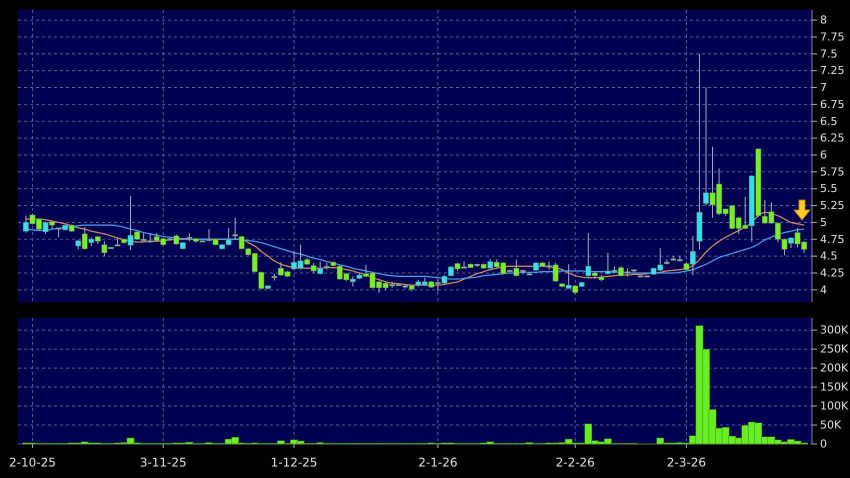 This screenshot has height=478, width=850. What do you see at coordinates (829, 189) in the screenshot?
I see `y-tick-label: 5.5` at bounding box center [829, 189].